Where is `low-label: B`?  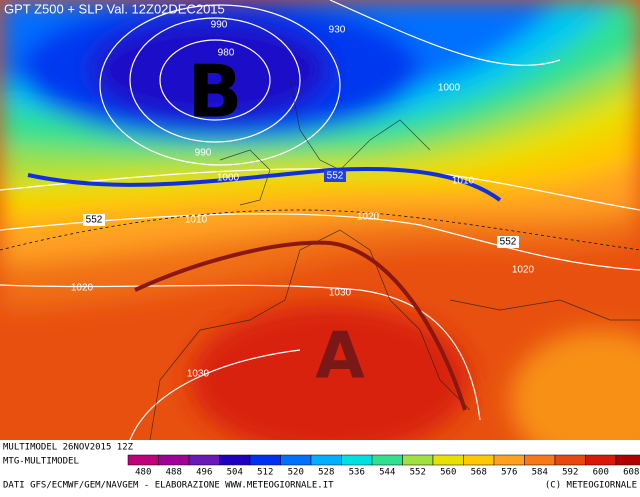 low-label: B is located at coordinates (215, 92).